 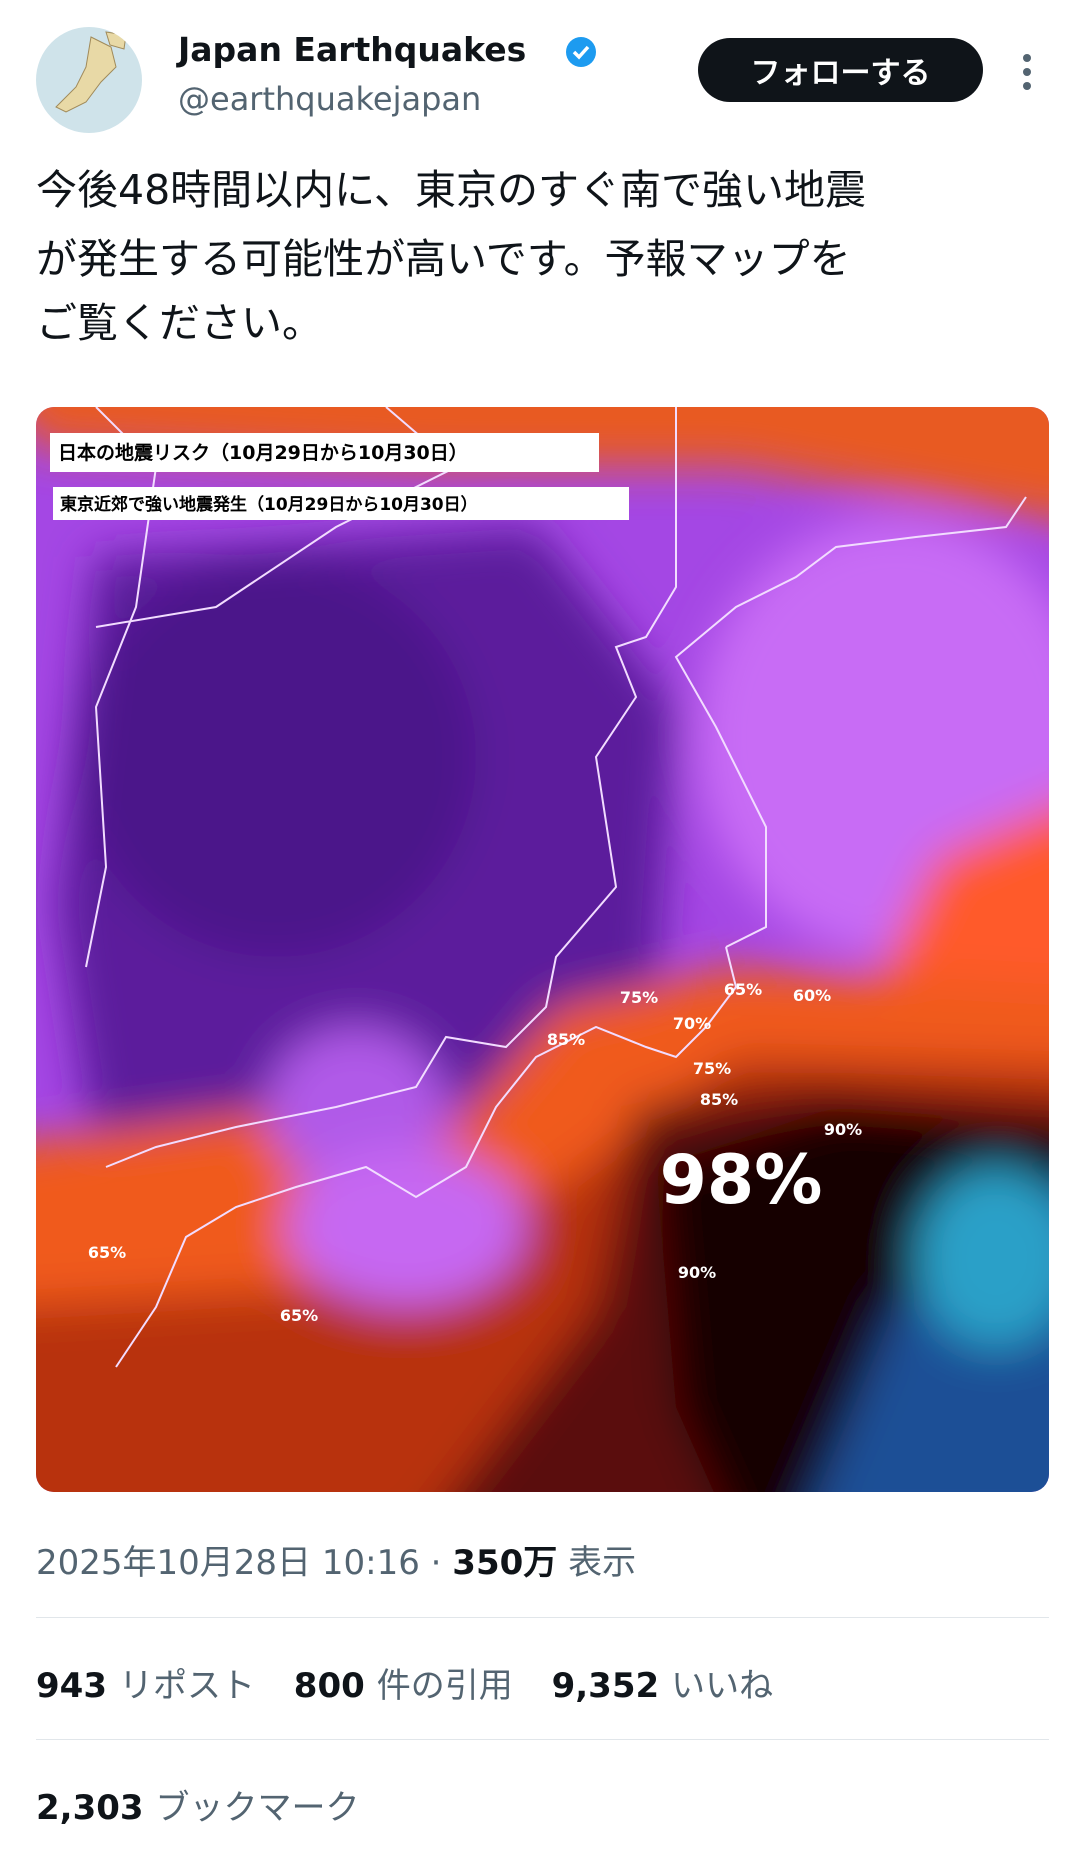 What do you see at coordinates (840, 70) in the screenshot?
I see `follow-button: フォローする` at bounding box center [840, 70].